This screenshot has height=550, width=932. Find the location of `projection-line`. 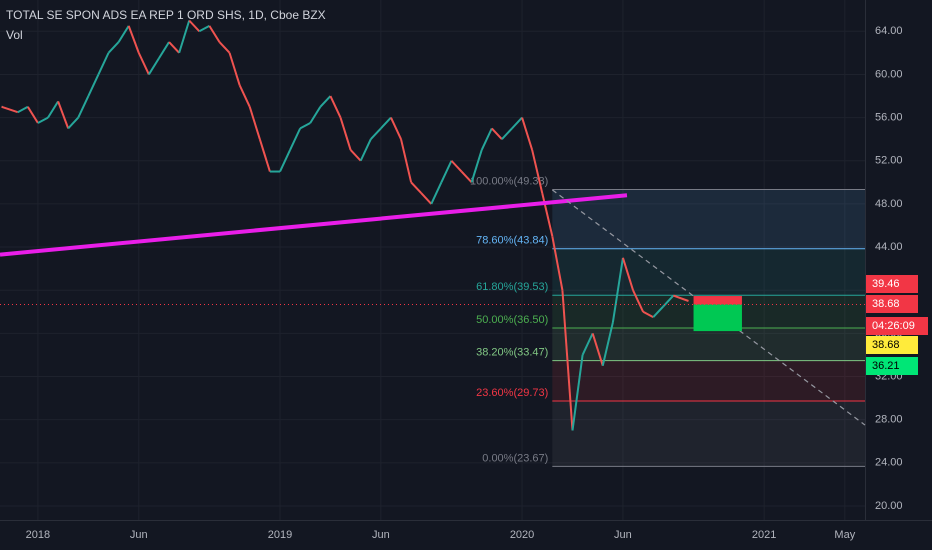

projection-line is located at coordinates (708, 307).